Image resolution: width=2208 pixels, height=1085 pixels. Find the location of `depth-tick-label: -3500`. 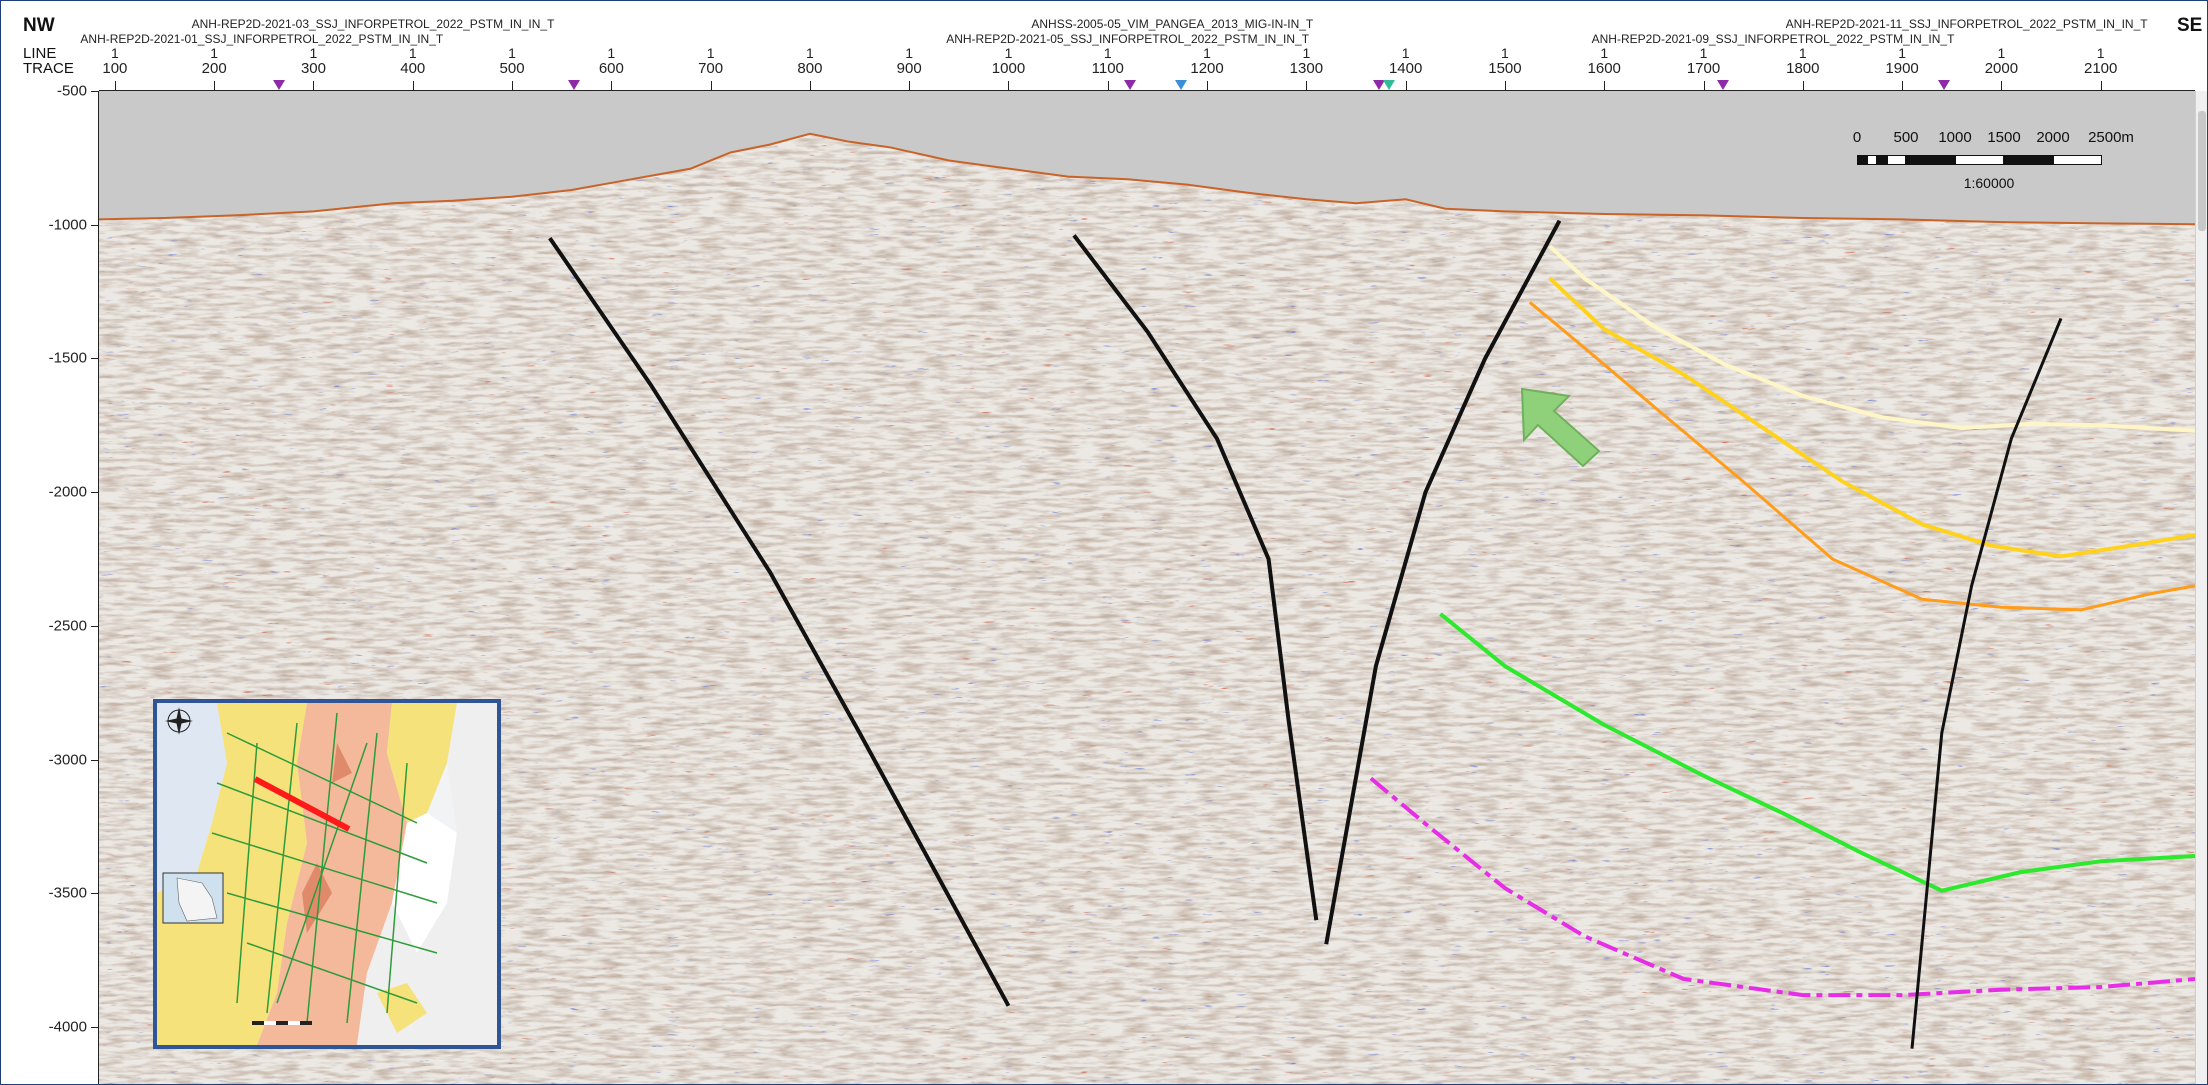

depth-tick-label: -3500 is located at coordinates (67, 893).